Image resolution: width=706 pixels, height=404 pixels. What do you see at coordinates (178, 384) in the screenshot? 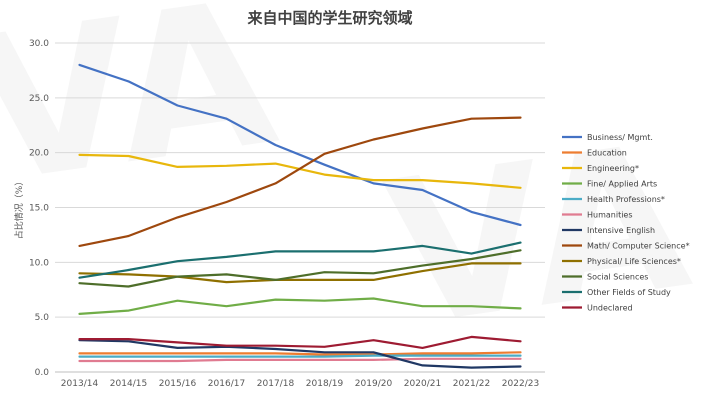
I see `x-tick-label: 2015/16` at bounding box center [178, 384].